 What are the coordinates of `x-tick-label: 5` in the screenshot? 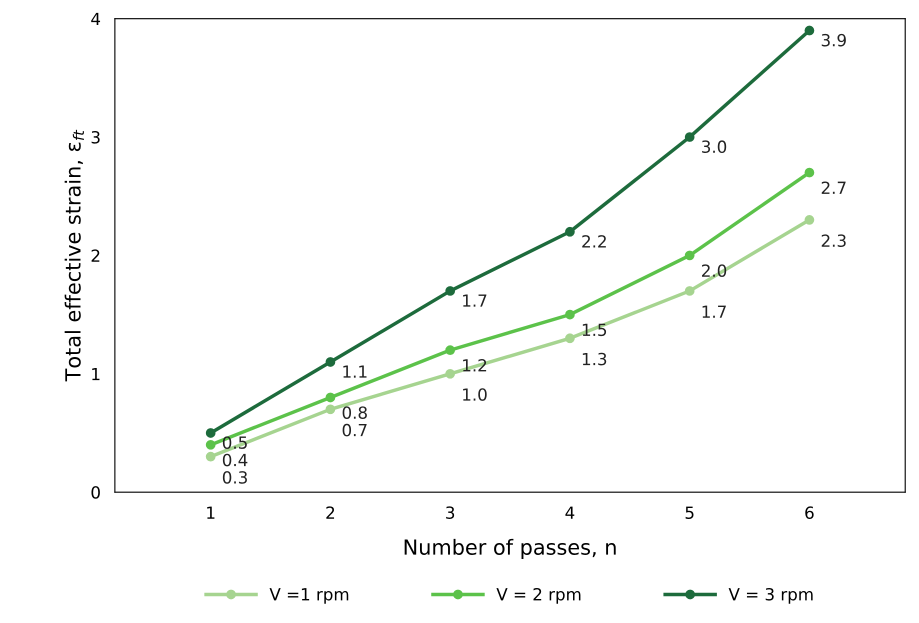 It's located at (690, 512).